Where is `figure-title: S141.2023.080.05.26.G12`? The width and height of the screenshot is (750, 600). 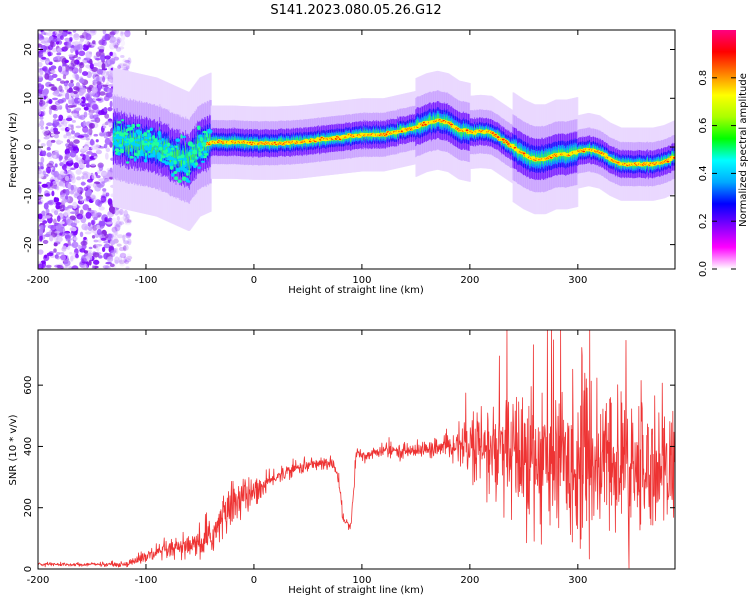
figure-title: S141.2023.080.05.26.G12 is located at coordinates (355, 10).